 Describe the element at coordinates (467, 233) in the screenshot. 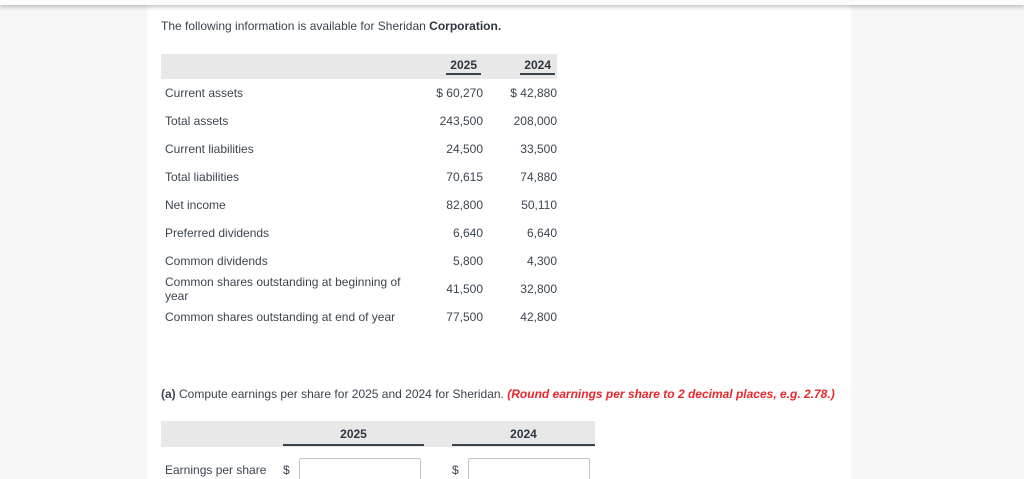

I see `value-2025: 6,640` at that location.